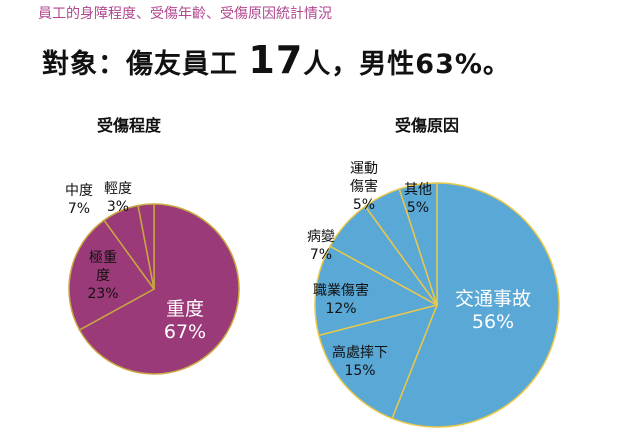 This screenshot has height=434, width=620. What do you see at coordinates (118, 198) in the screenshot?
I see `slice-label-mild: 輕度 3%` at bounding box center [118, 198].